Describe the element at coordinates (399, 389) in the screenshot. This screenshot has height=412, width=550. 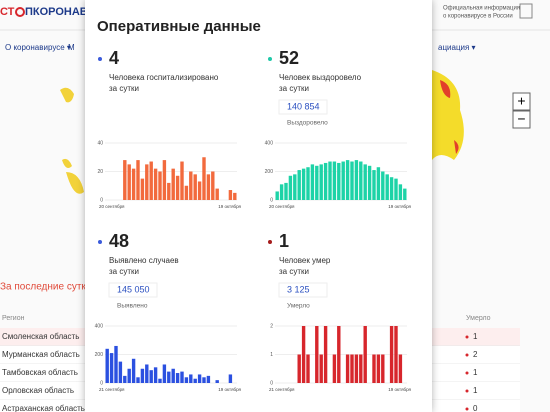
I see `date-label: 19 октября` at that location.